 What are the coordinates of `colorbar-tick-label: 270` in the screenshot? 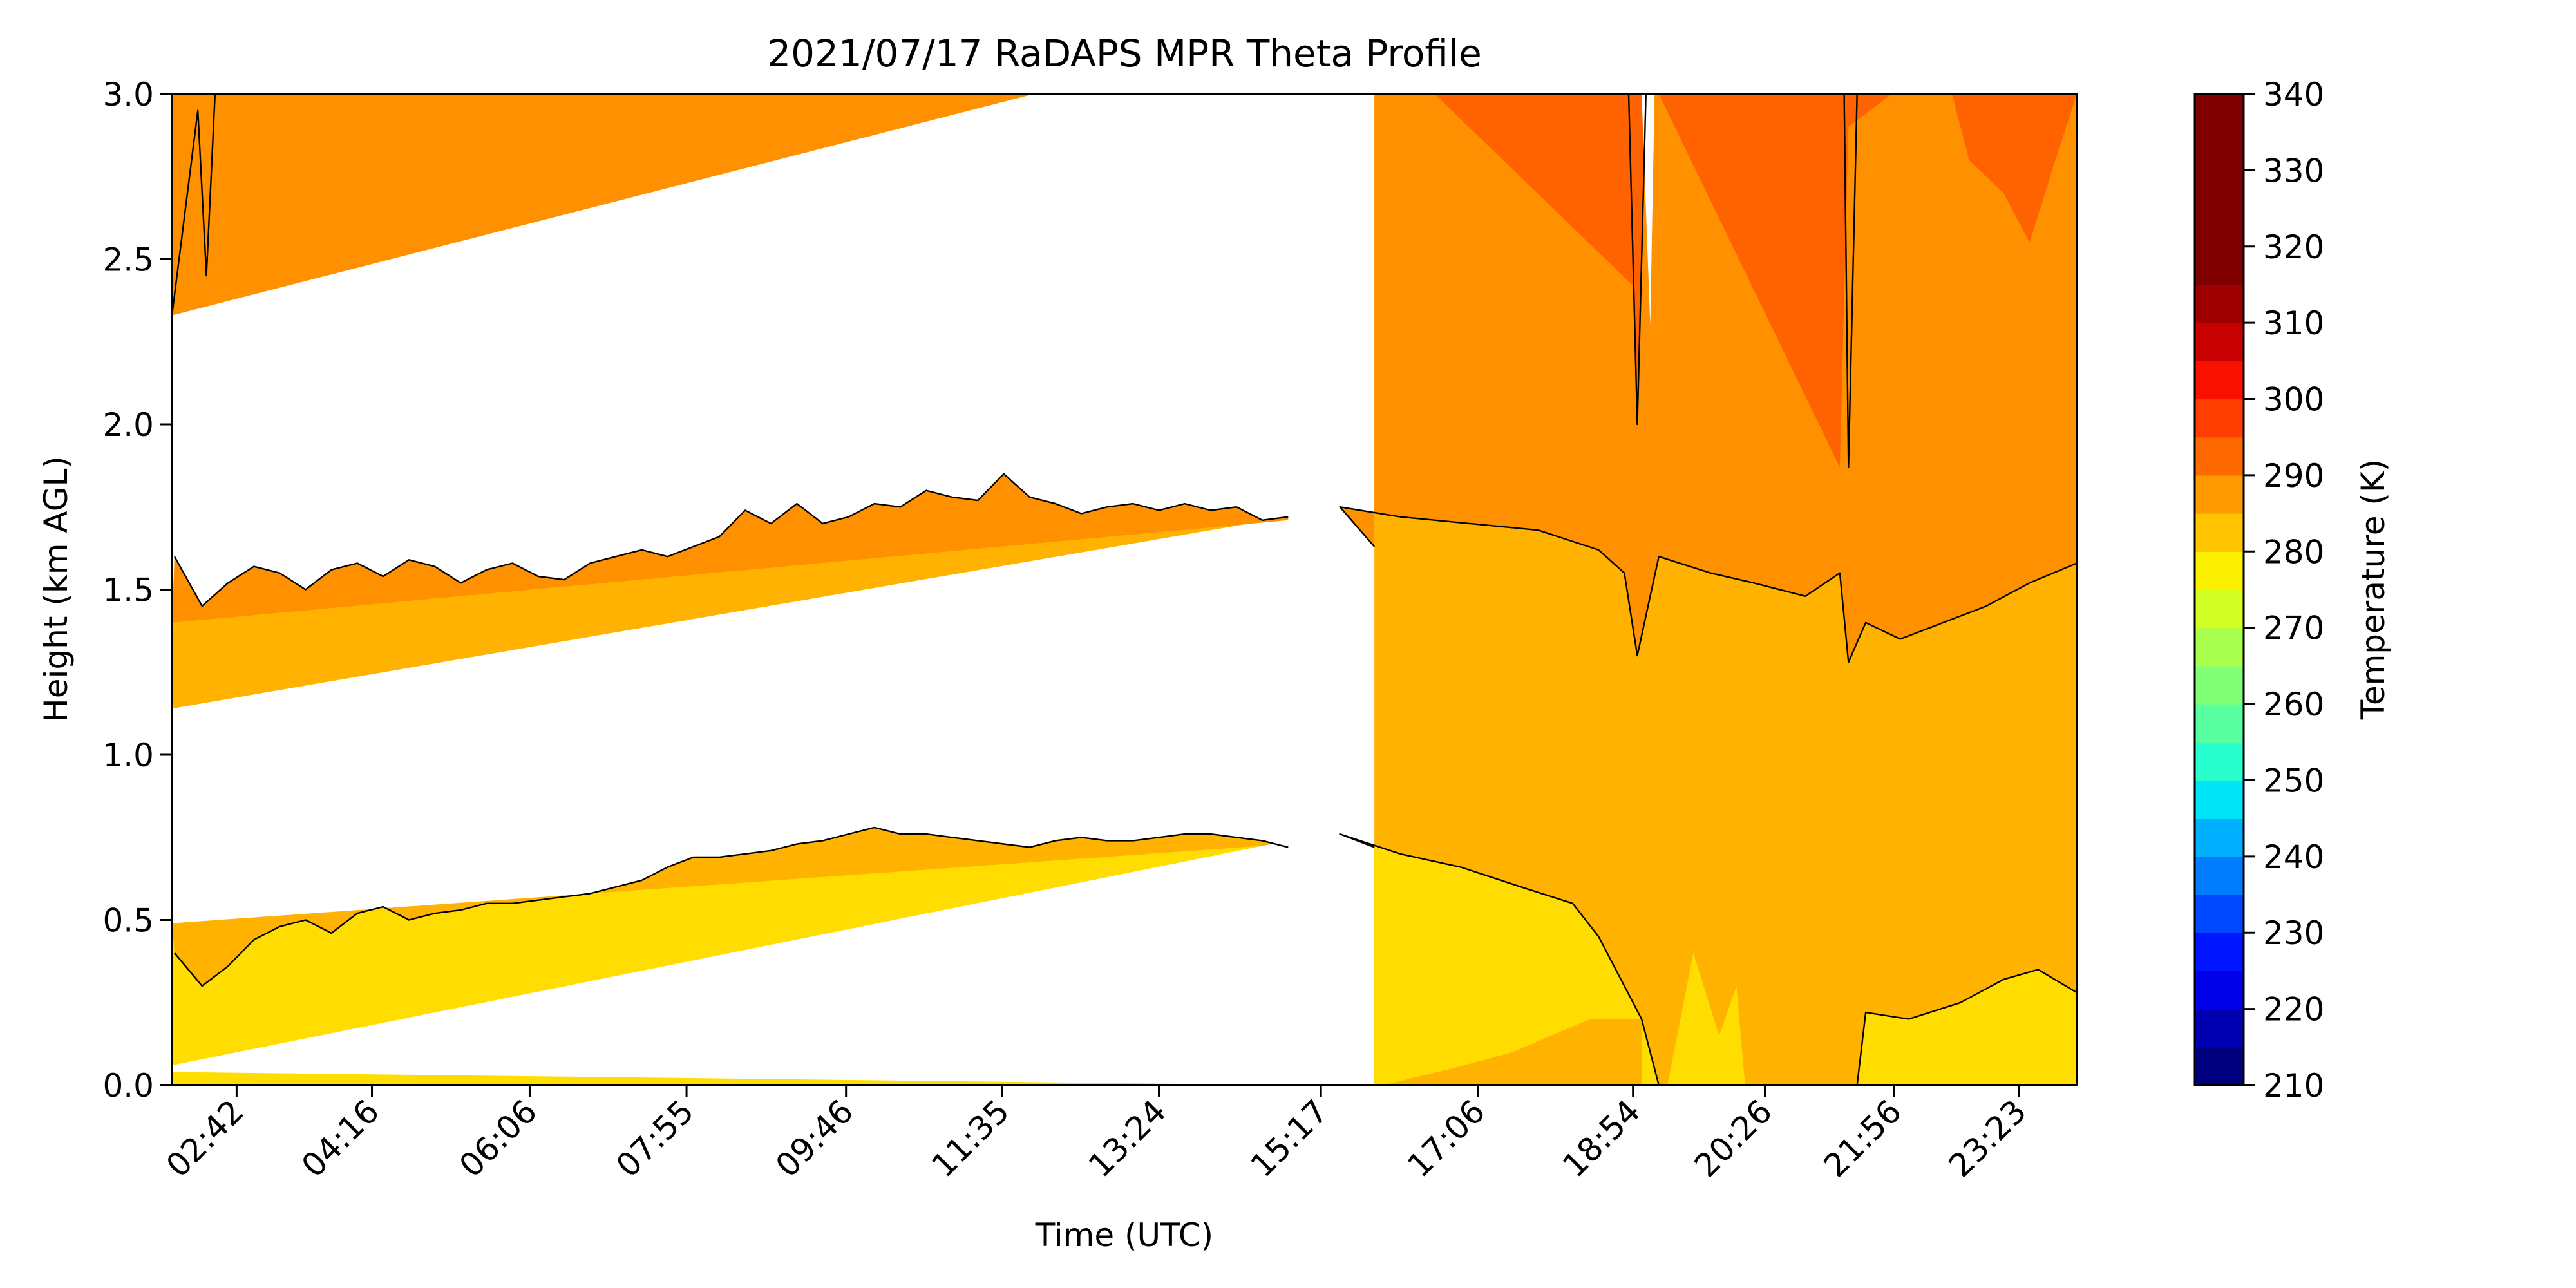 It's located at (2293, 628).